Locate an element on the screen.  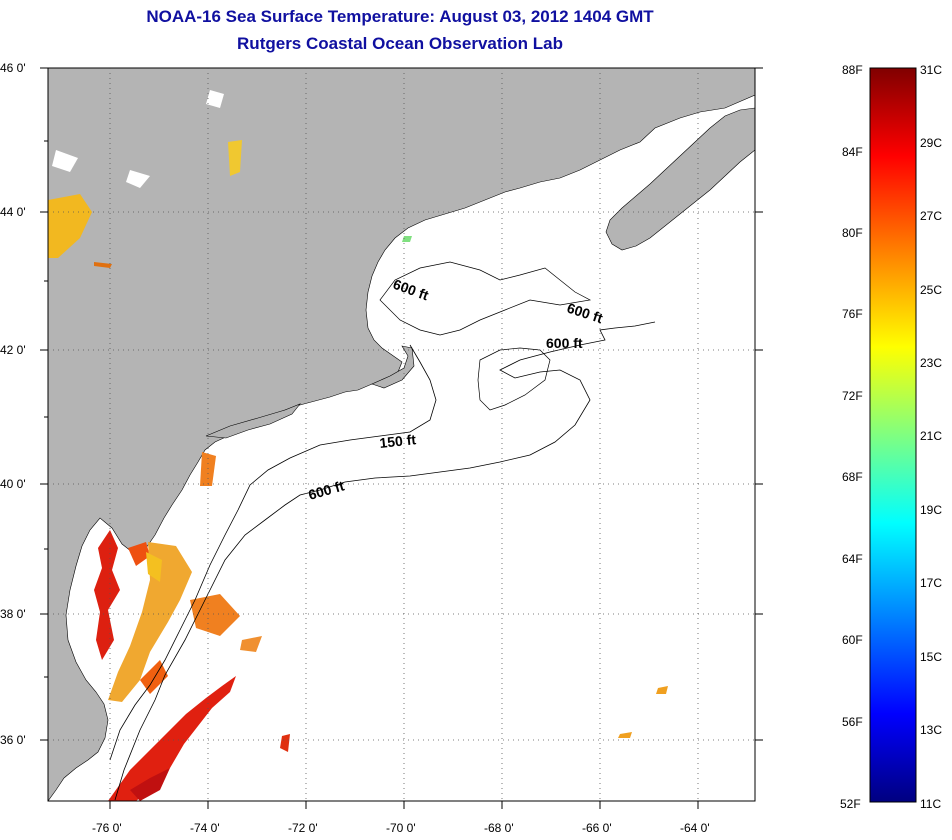
sst-patch-carolinas is located at coordinates (172, 738).